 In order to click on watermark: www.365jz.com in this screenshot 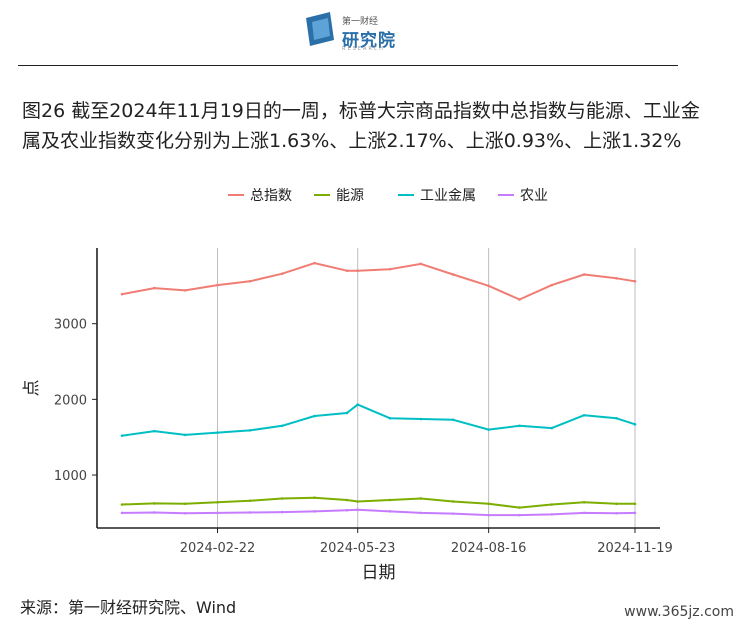, I will do `click(679, 612)`.